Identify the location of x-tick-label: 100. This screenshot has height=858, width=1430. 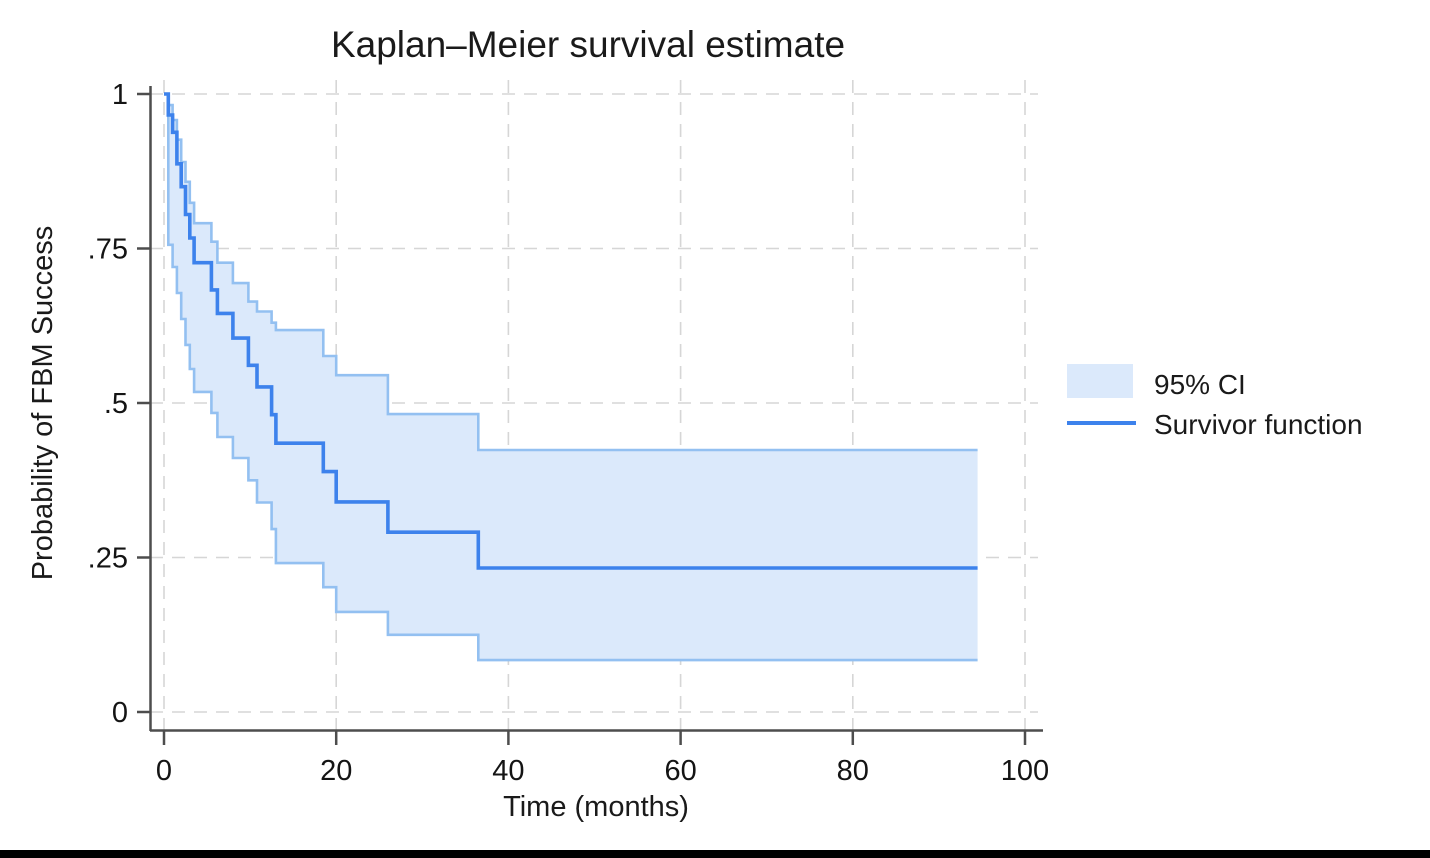
(1025, 771).